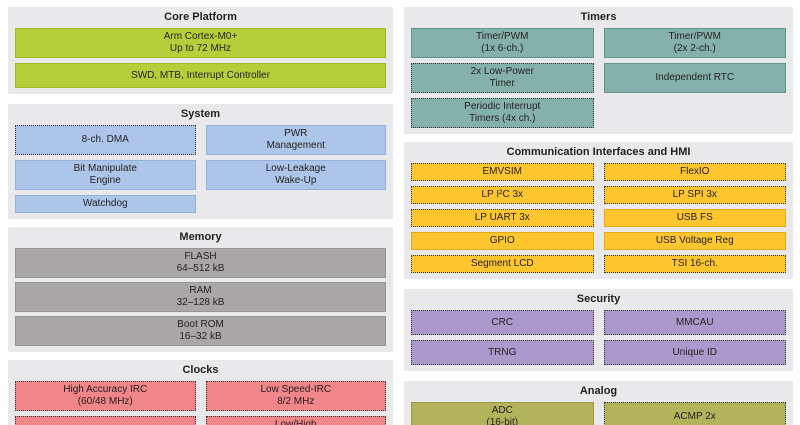 Image resolution: width=800 pixels, height=425 pixels. I want to click on section-title-analog: Analog, so click(598, 391).